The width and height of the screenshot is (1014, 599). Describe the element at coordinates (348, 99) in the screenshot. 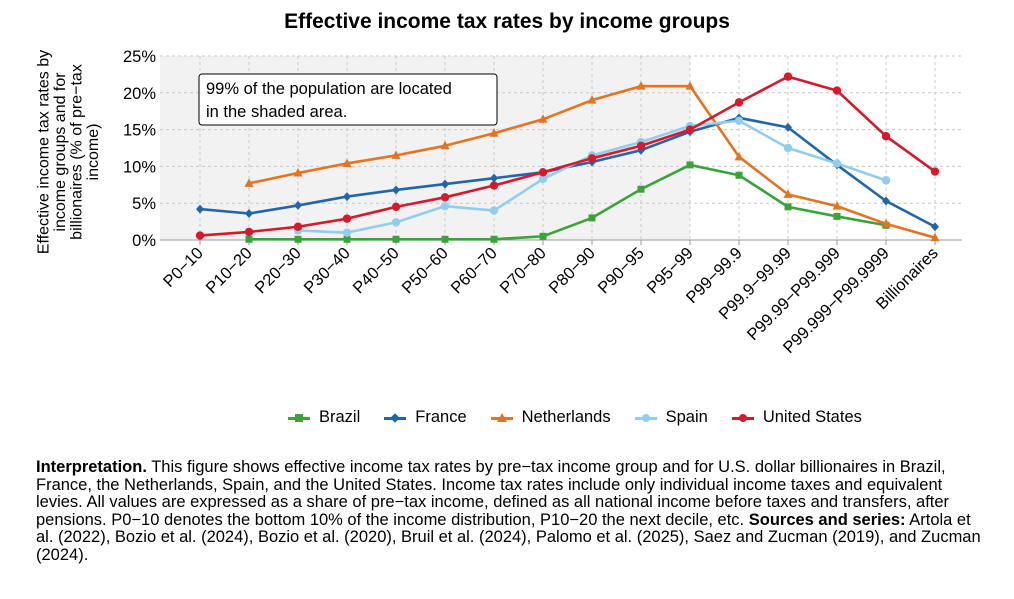

I see `annotation-box` at that location.